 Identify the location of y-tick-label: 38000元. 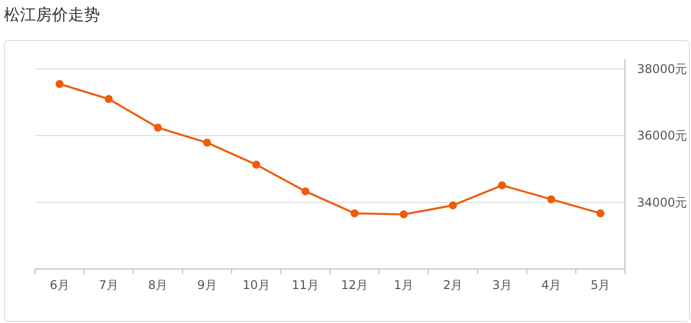
(662, 69).